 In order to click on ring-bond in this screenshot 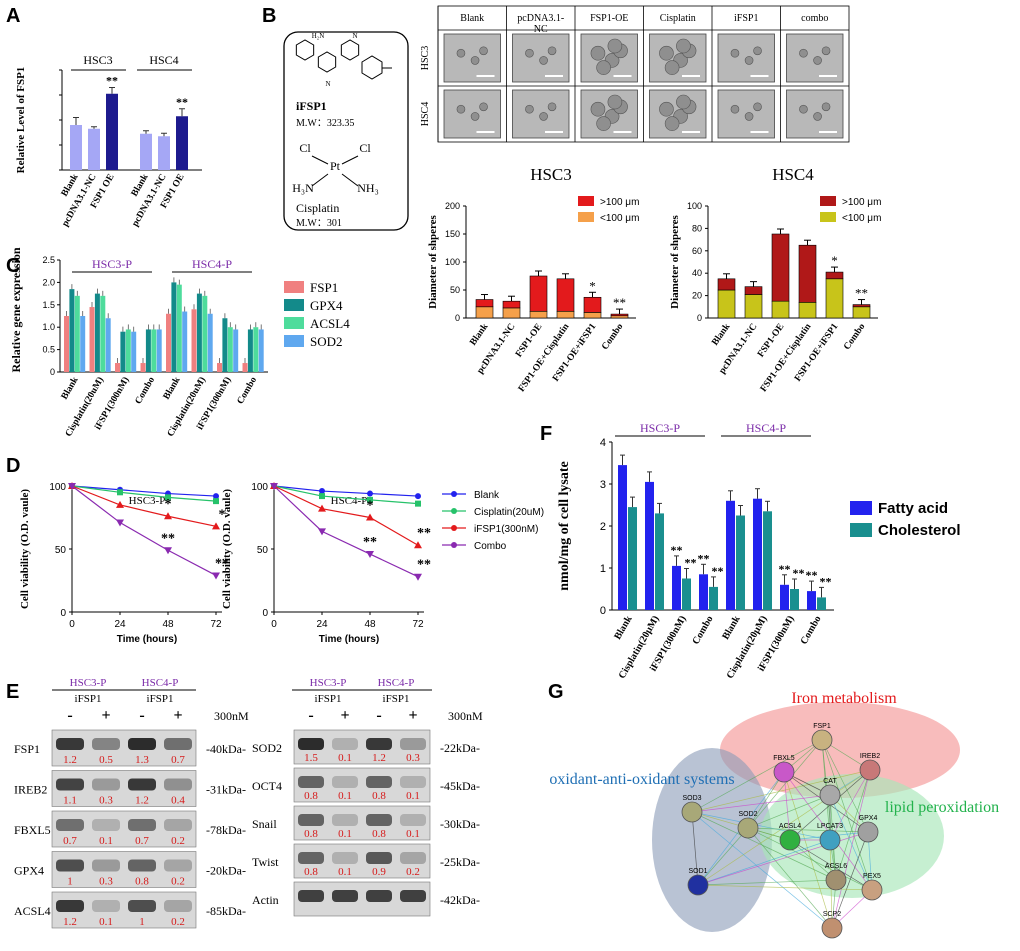, I will do `click(350, 50)`.